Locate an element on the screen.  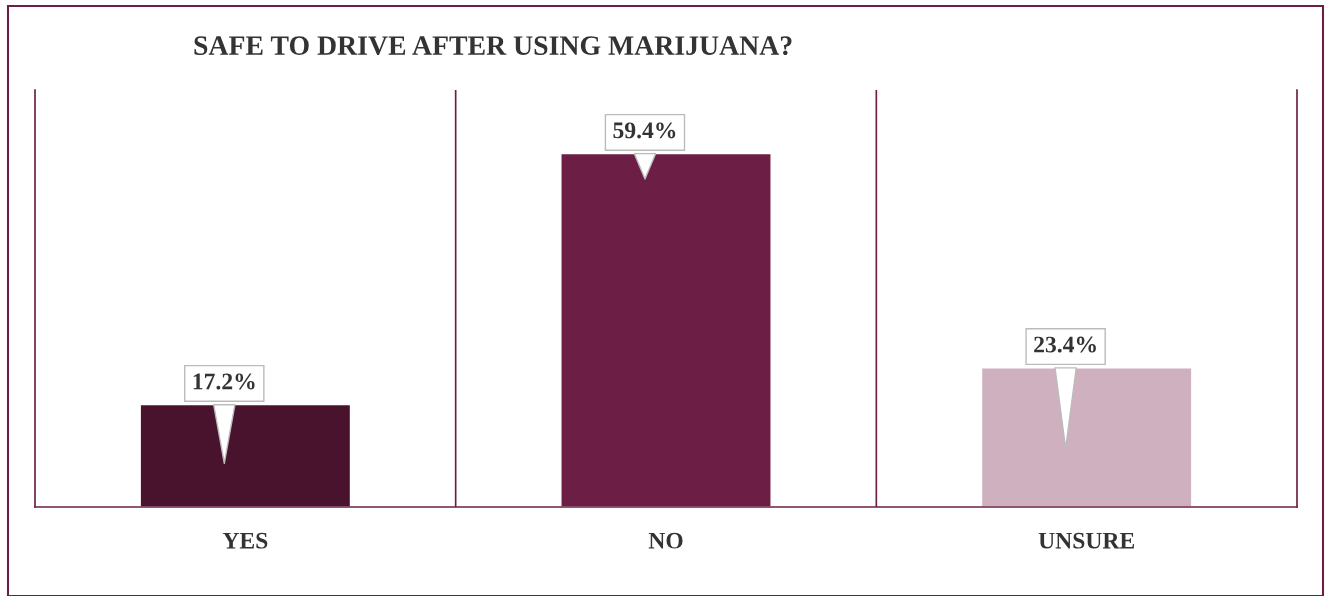
data-label: 59.4% is located at coordinates (644, 130).